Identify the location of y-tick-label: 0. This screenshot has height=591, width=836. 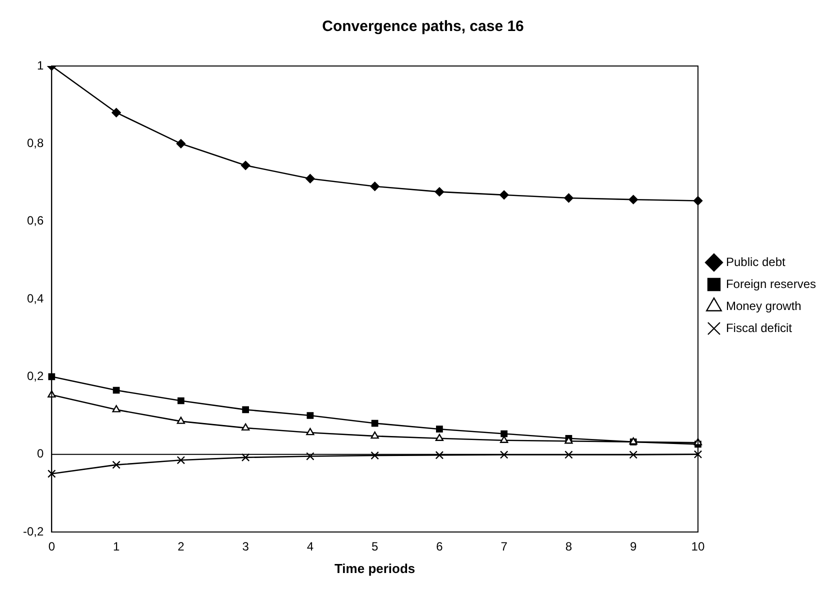
(40, 453).